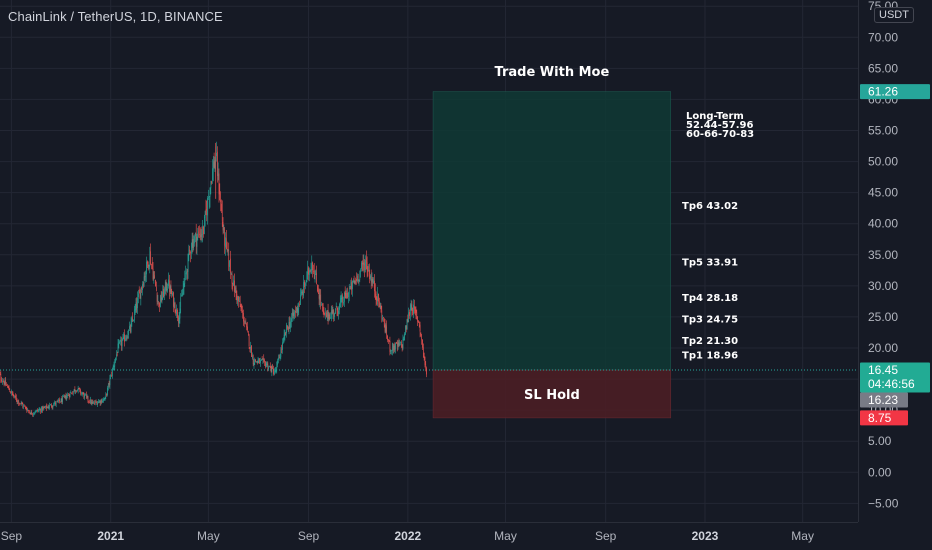  I want to click on annotation-long-term: Long-Term, so click(715, 116).